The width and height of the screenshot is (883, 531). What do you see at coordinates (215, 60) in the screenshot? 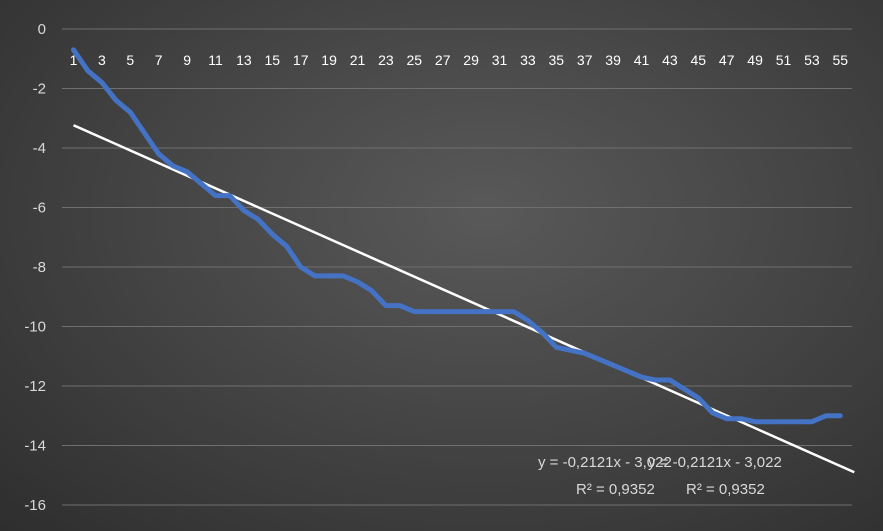
I see `x-tick-label: 11` at bounding box center [215, 60].